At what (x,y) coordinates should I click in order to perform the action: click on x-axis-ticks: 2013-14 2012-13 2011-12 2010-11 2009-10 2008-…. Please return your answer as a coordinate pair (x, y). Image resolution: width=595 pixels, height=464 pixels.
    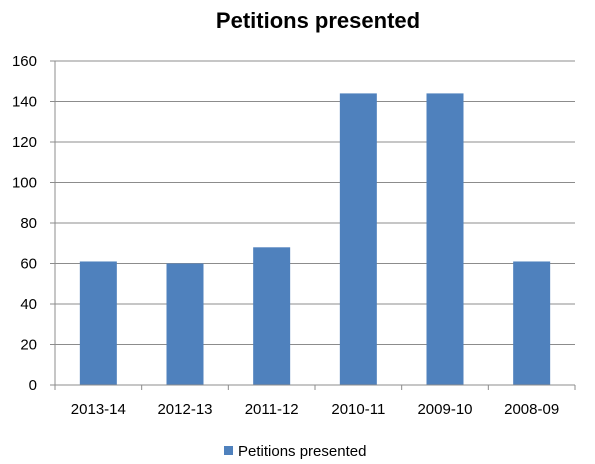
    Looking at the image, I should click on (315, 409).